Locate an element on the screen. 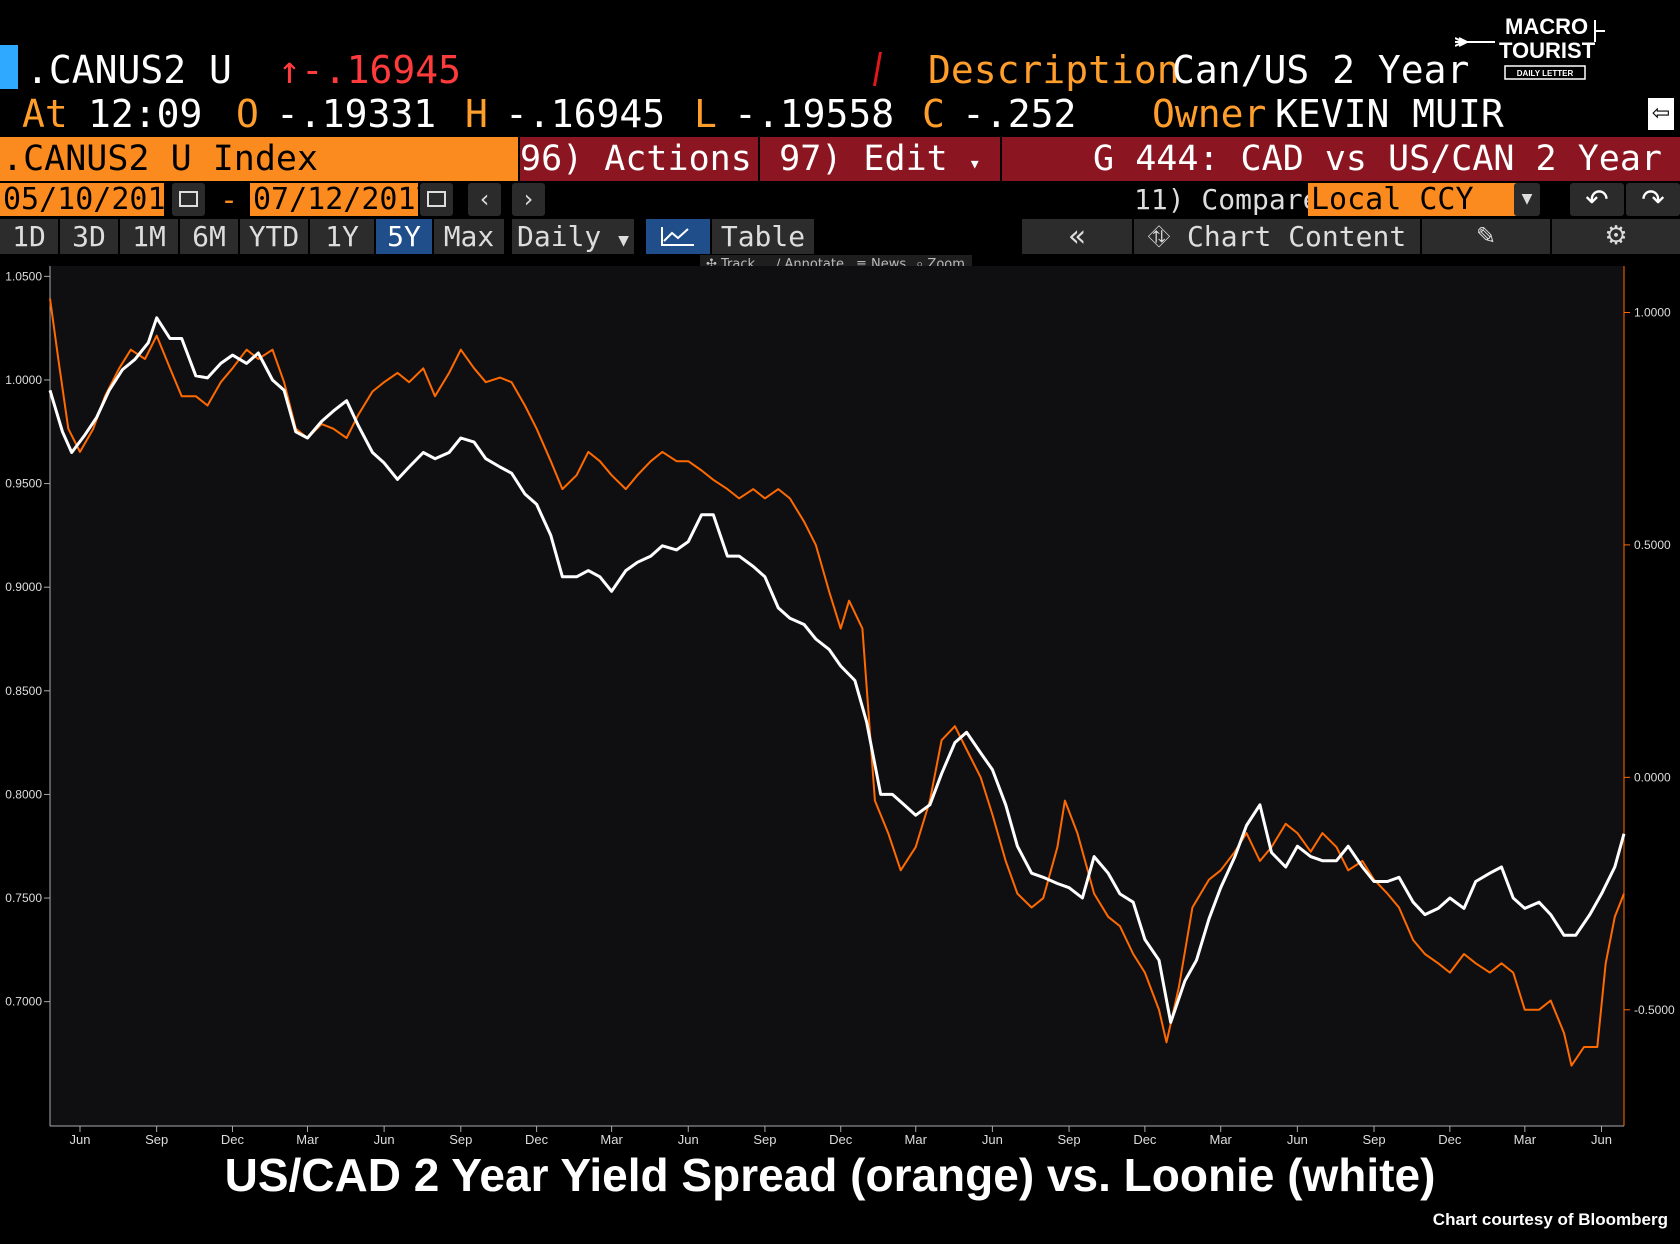  line-chart-icon is located at coordinates (677, 236).